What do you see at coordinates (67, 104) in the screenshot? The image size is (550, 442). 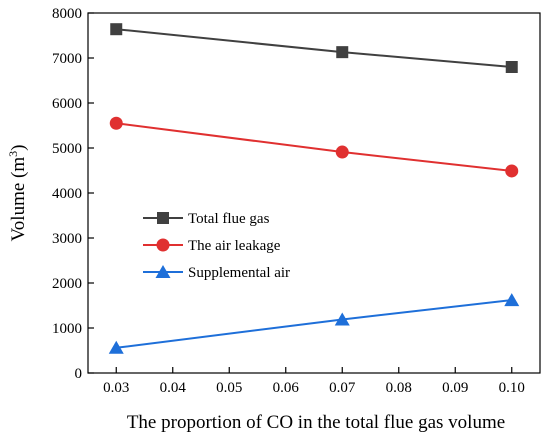 I see `y-tick-label: 6000` at bounding box center [67, 104].